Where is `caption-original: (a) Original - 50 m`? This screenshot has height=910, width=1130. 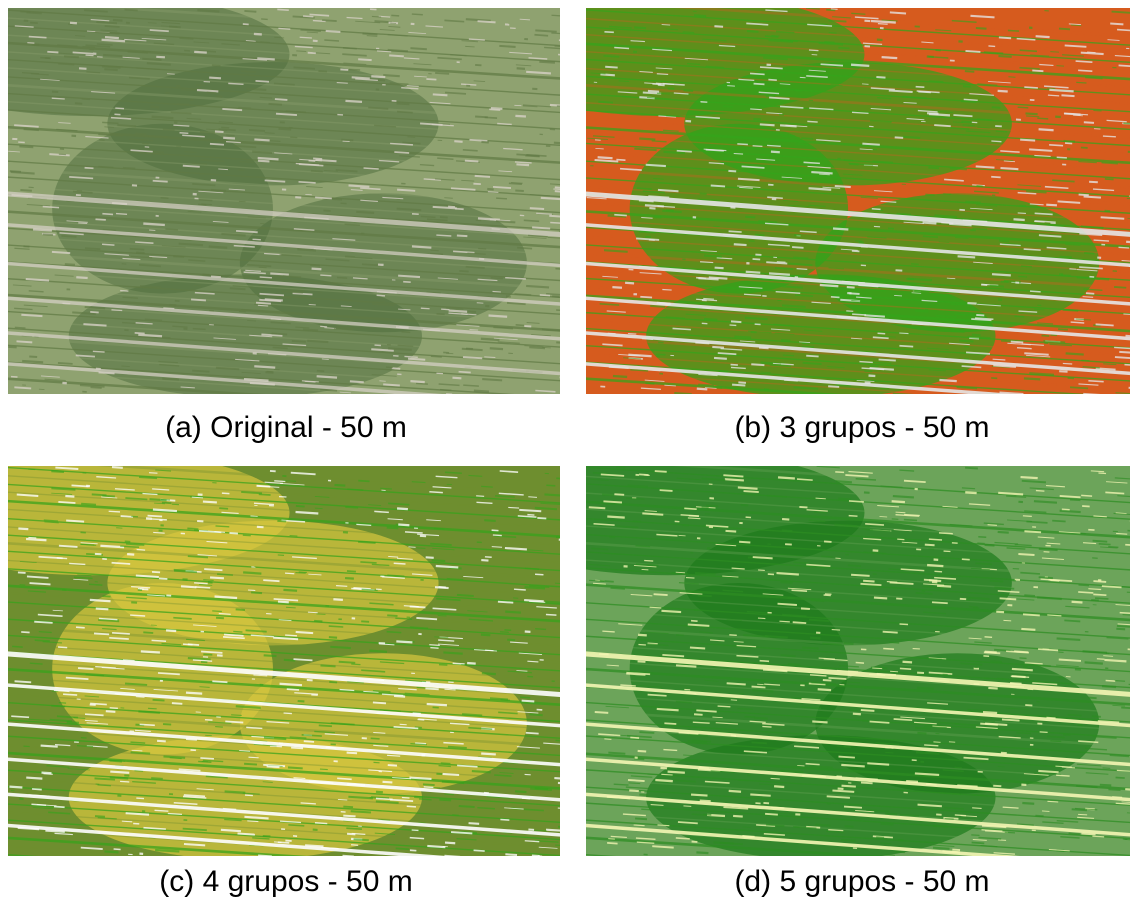 caption-original: (a) Original - 50 m is located at coordinates (286, 428).